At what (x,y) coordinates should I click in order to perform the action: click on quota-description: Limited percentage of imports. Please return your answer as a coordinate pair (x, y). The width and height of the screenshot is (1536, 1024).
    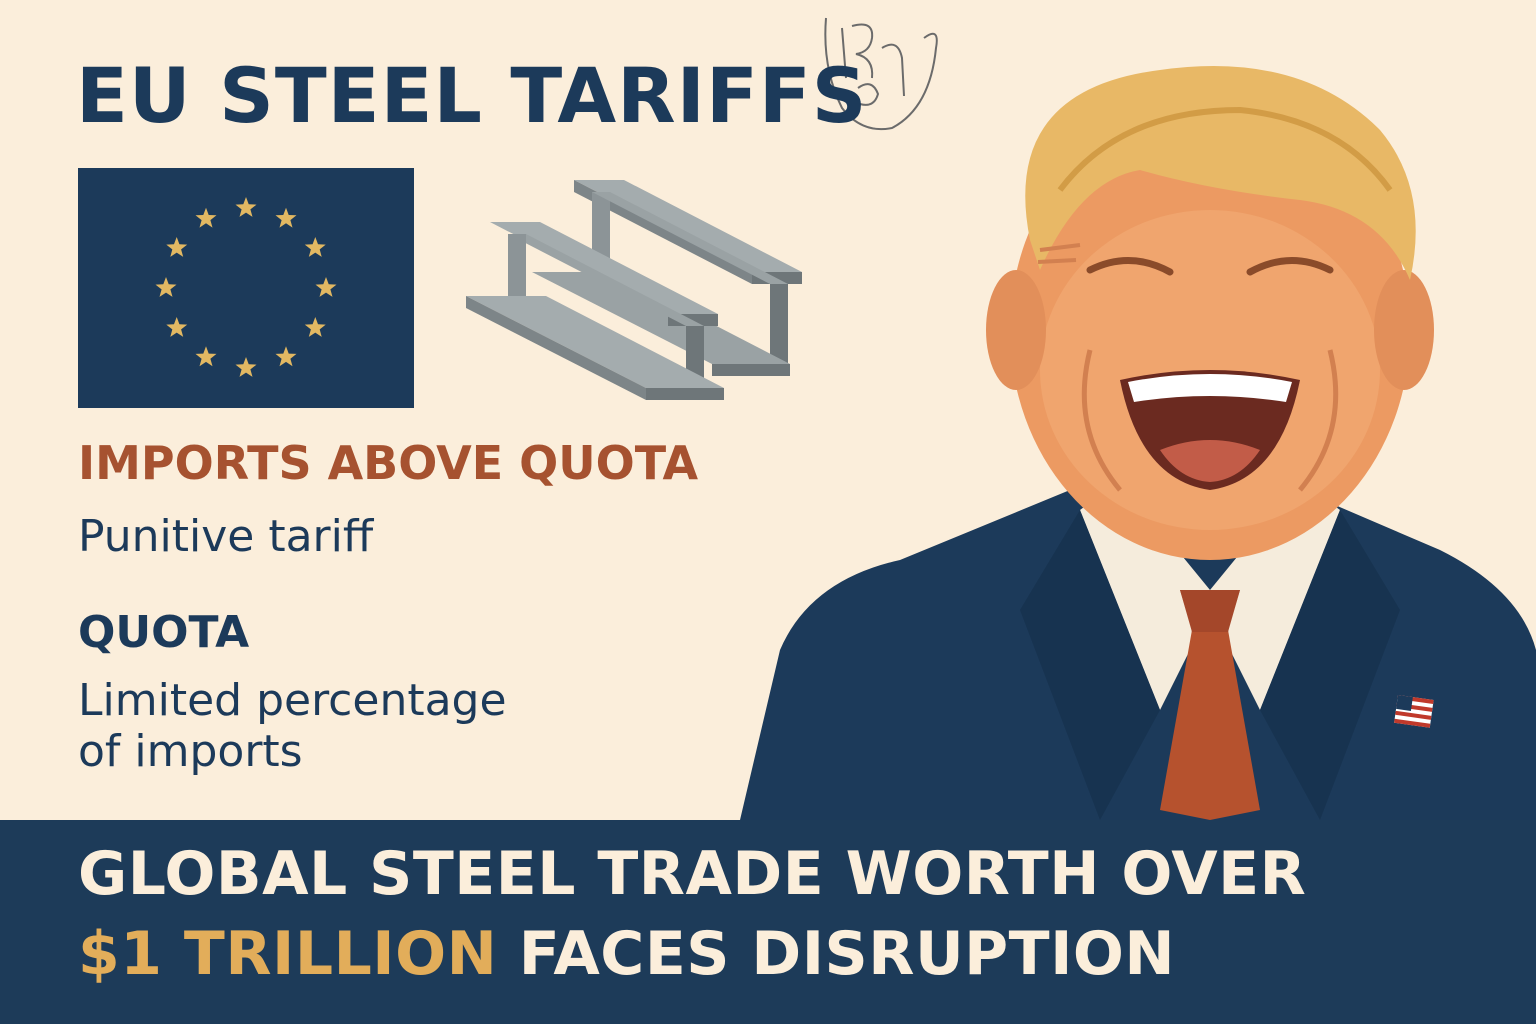
    Looking at the image, I should click on (292, 726).